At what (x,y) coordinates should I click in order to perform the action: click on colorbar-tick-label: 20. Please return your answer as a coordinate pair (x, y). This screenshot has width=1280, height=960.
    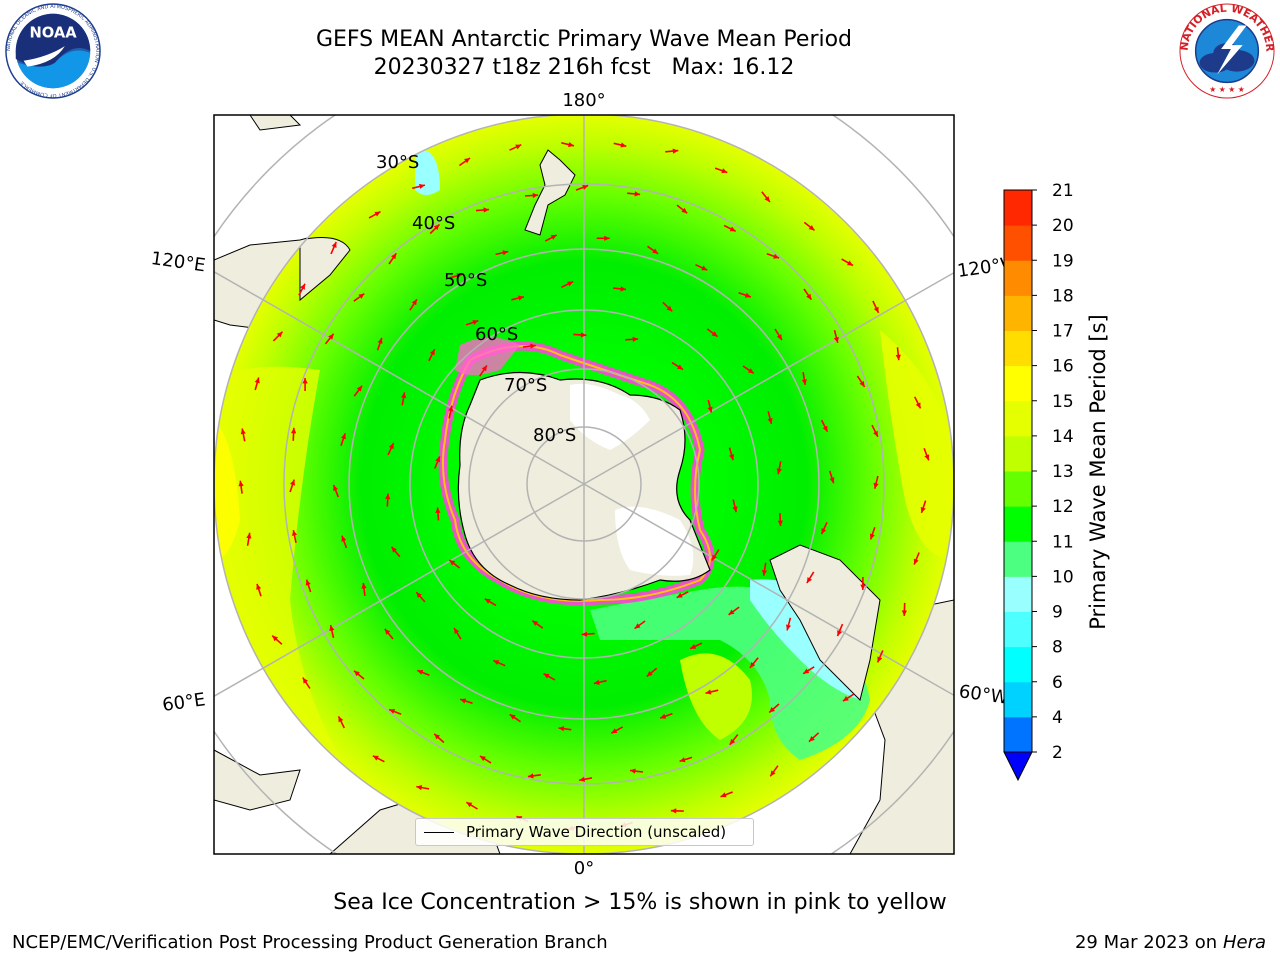
    Looking at the image, I should click on (1063, 226).